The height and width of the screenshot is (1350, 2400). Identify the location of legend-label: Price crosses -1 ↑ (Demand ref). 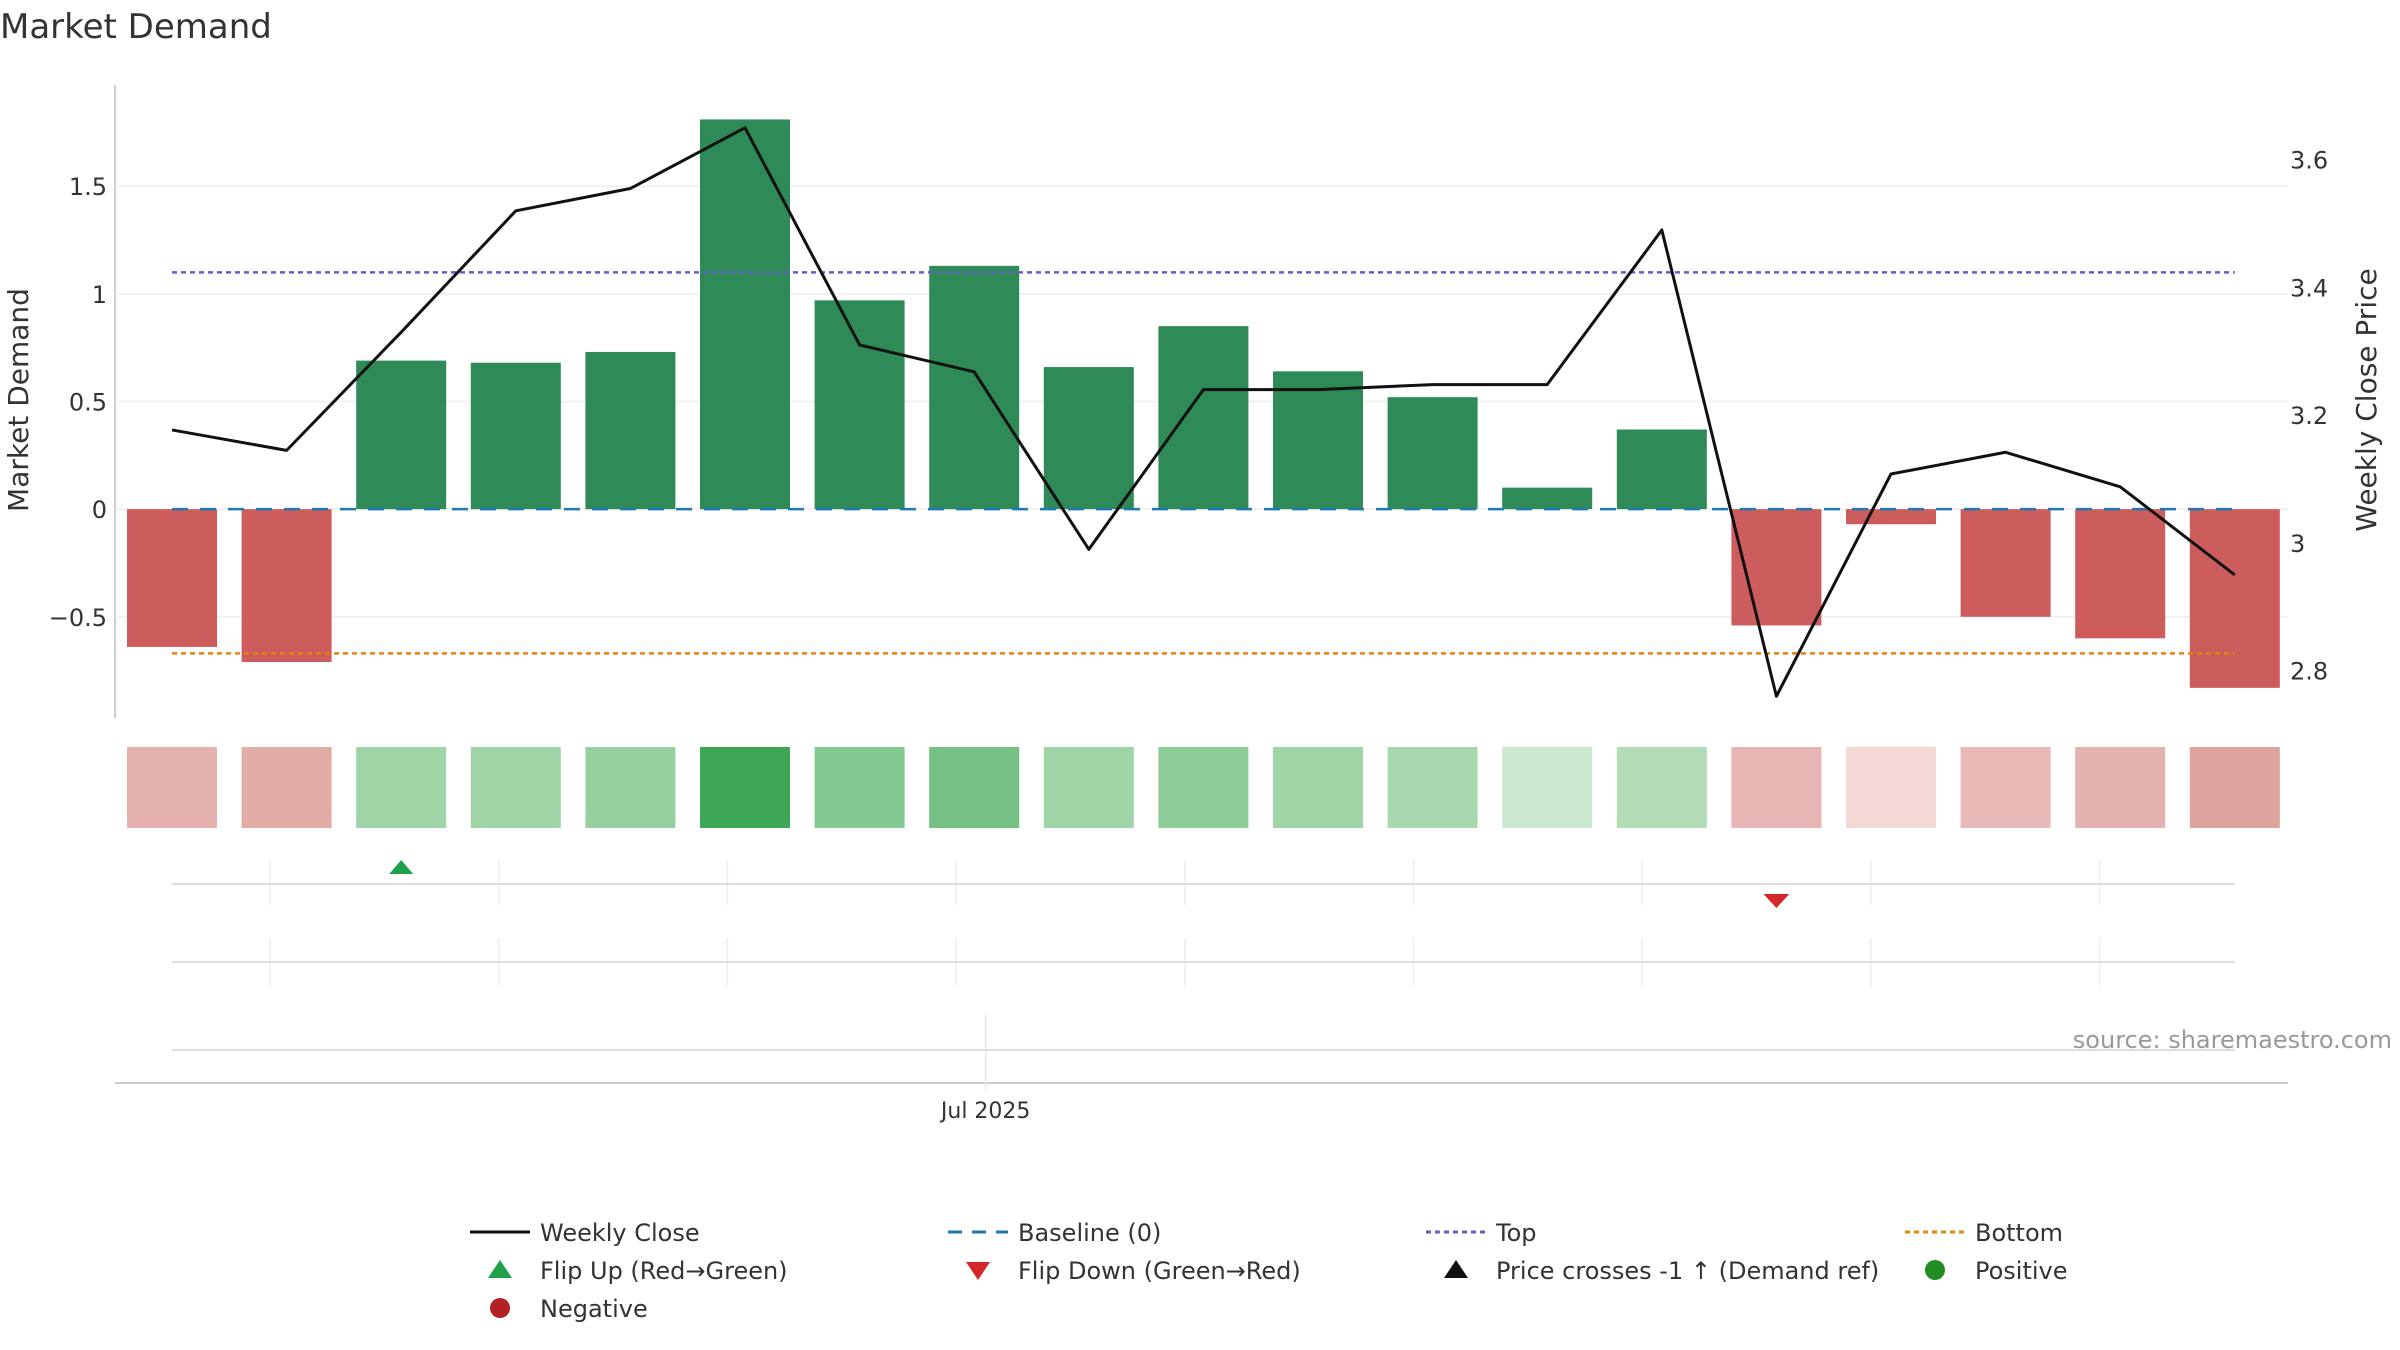
(1687, 1271).